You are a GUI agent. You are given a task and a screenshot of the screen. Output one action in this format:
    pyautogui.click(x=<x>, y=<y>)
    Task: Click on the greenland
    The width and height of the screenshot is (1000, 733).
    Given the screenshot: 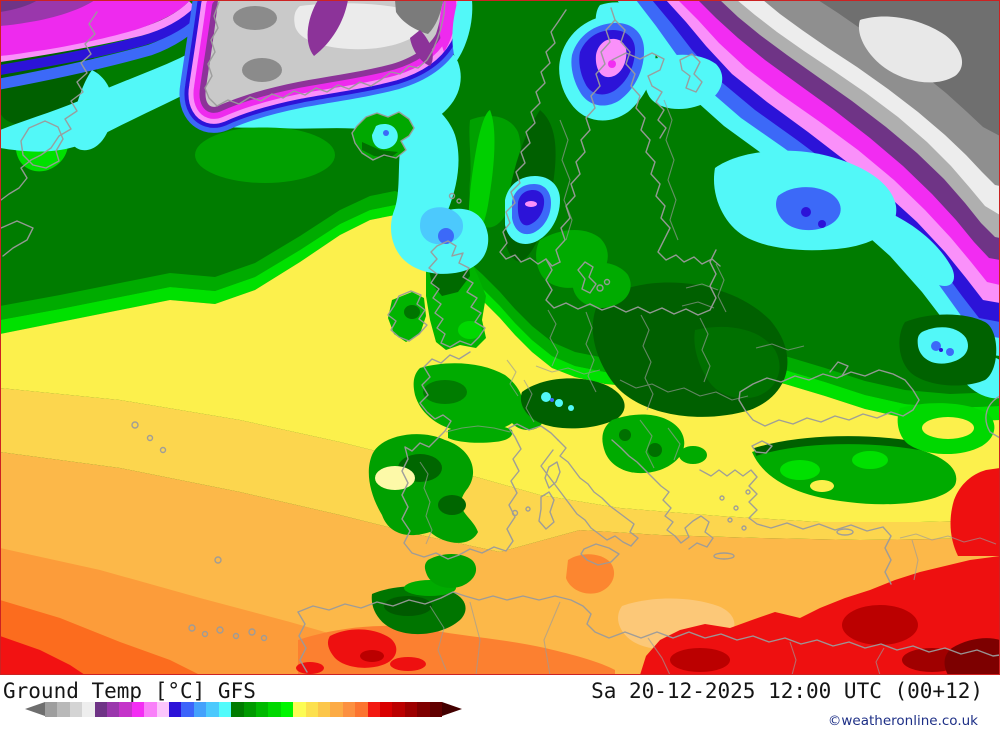 What is the action you would take?
    pyautogui.click(x=334, y=137)
    